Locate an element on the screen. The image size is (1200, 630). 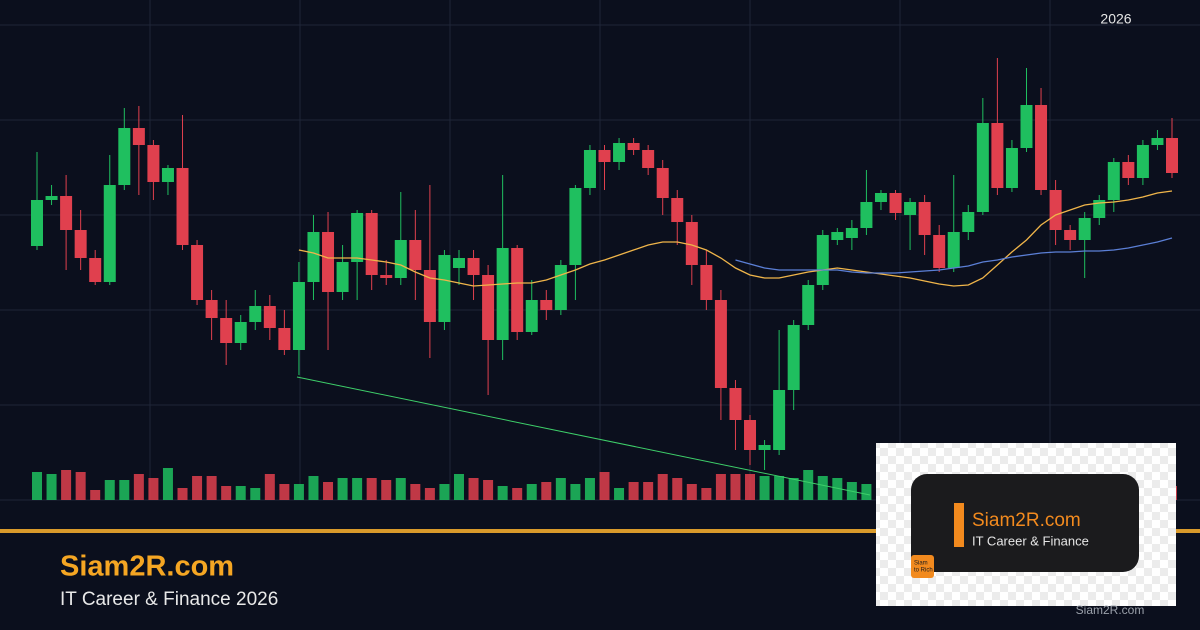
watermark-subtitle: IT Career & Finance is located at coordinates (1030, 540).